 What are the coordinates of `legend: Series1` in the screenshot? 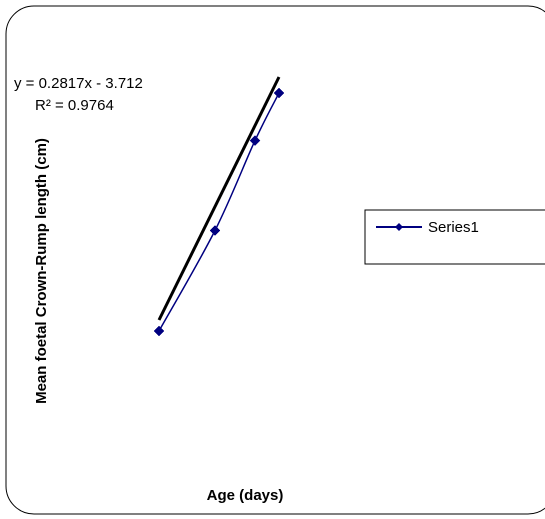 It's located at (454, 237).